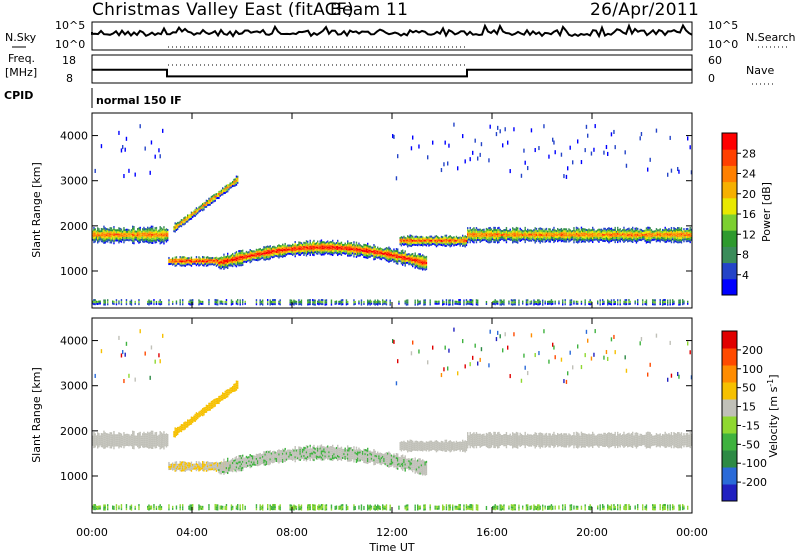 The image size is (800, 554). Describe the element at coordinates (749, 194) in the screenshot. I see `colorbar-tick-label: 20` at that location.